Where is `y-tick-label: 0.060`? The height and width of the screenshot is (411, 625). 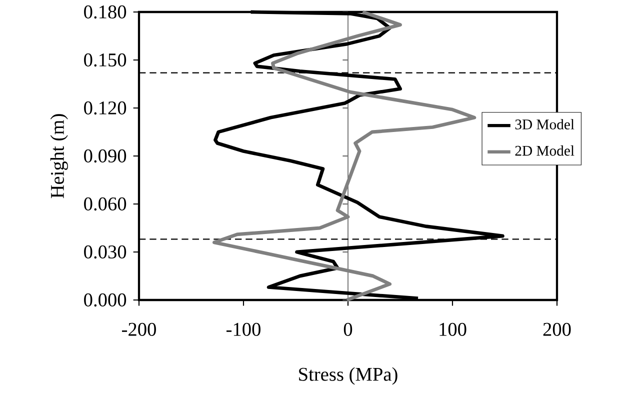
y-tick-label: 0.060 is located at coordinates (105, 204).